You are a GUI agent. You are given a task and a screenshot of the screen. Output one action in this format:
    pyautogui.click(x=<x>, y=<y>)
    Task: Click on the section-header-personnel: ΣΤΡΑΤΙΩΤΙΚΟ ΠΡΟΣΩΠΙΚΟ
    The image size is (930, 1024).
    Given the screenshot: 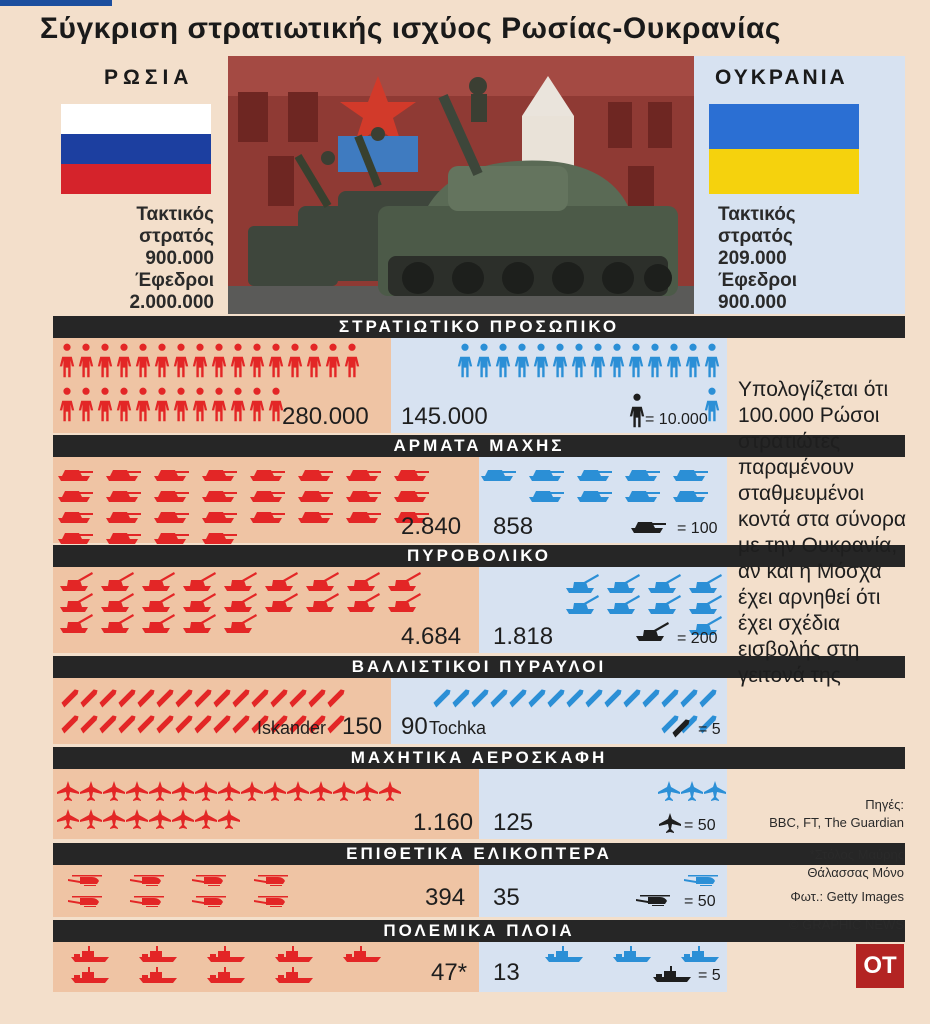 What is the action you would take?
    pyautogui.click(x=479, y=327)
    